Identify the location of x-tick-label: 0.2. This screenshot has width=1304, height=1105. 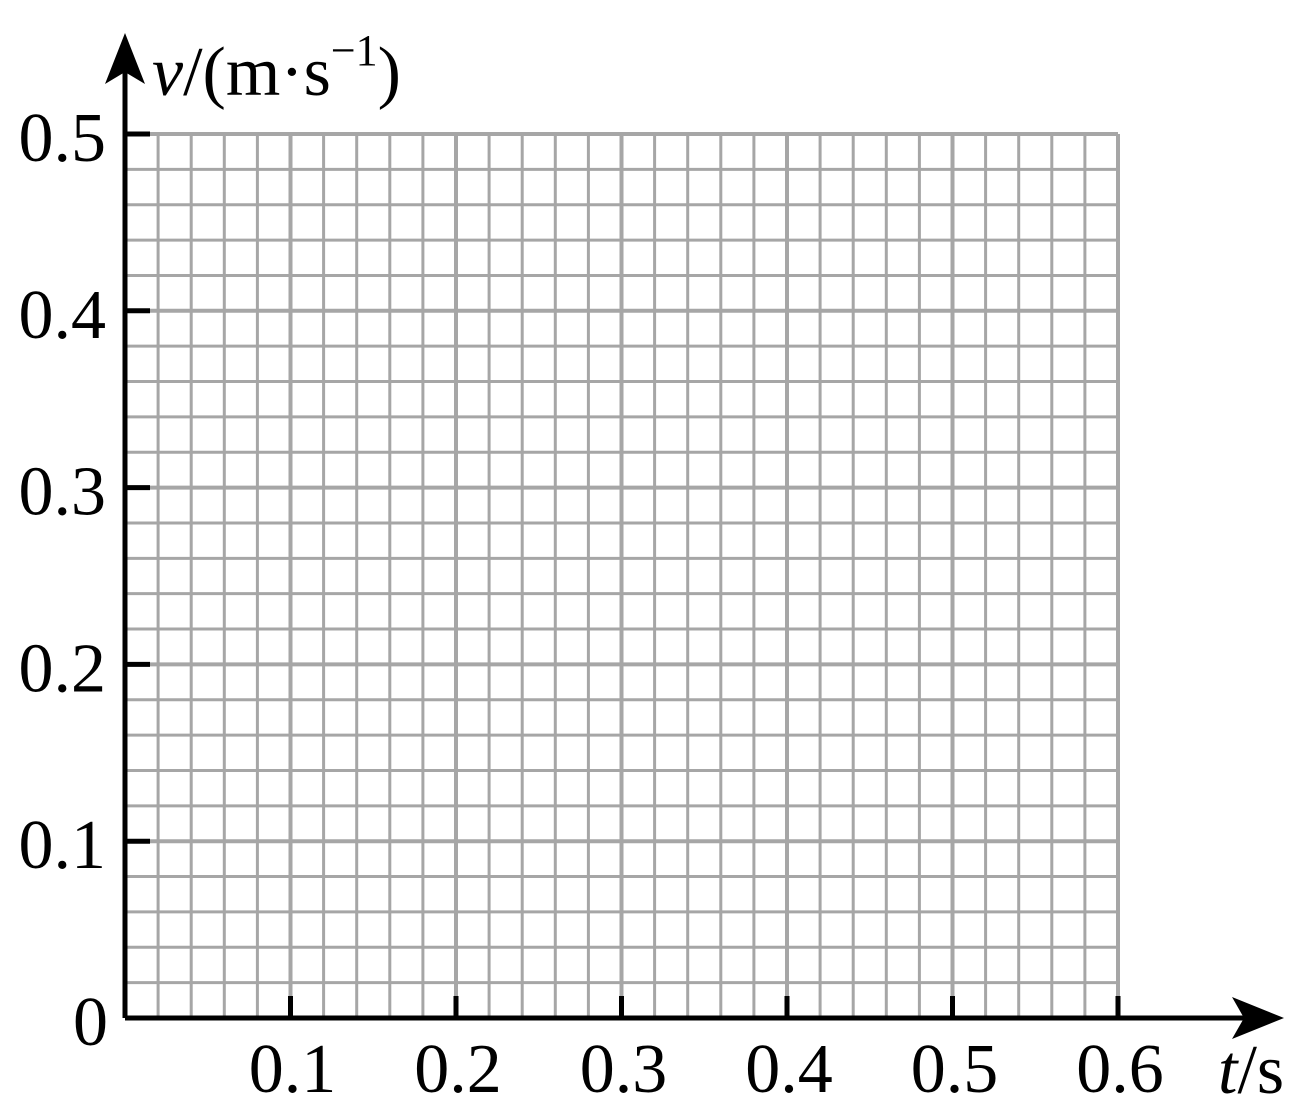
(458, 1068).